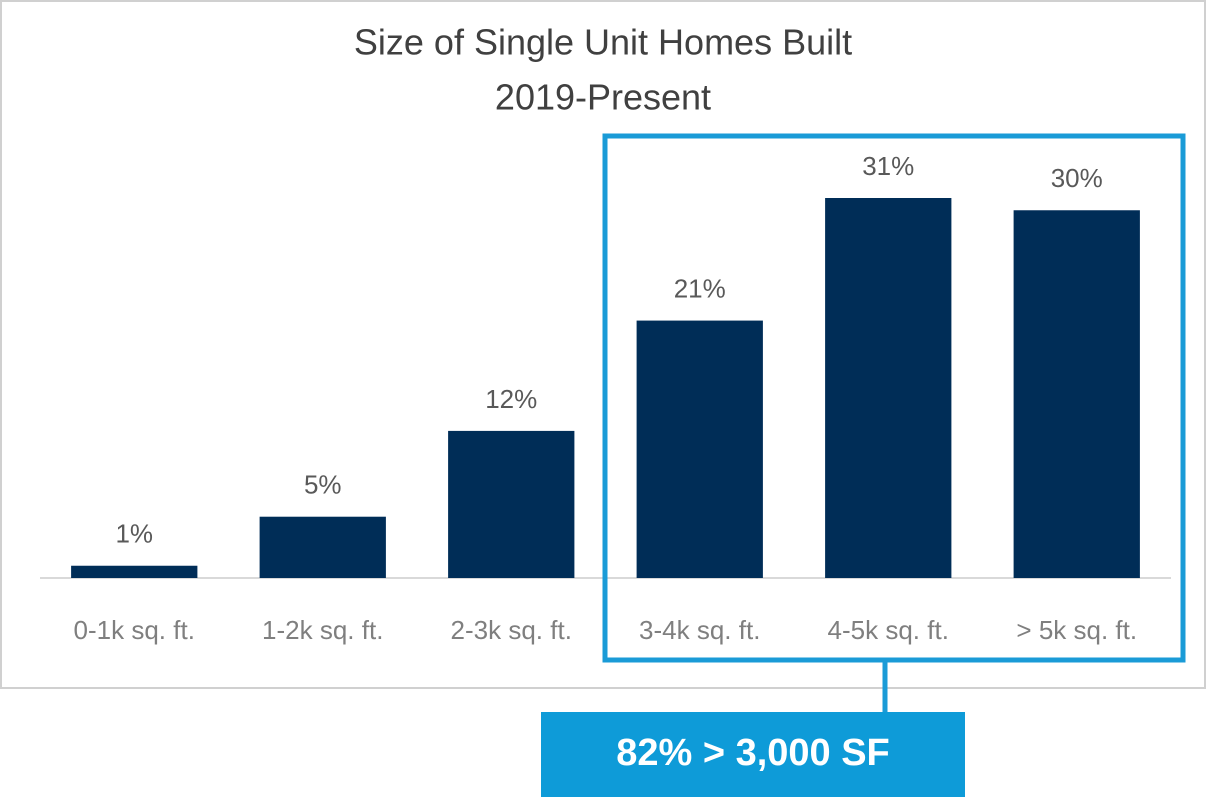 The image size is (1206, 797). Describe the element at coordinates (700, 288) in the screenshot. I see `data-label: 21%` at that location.